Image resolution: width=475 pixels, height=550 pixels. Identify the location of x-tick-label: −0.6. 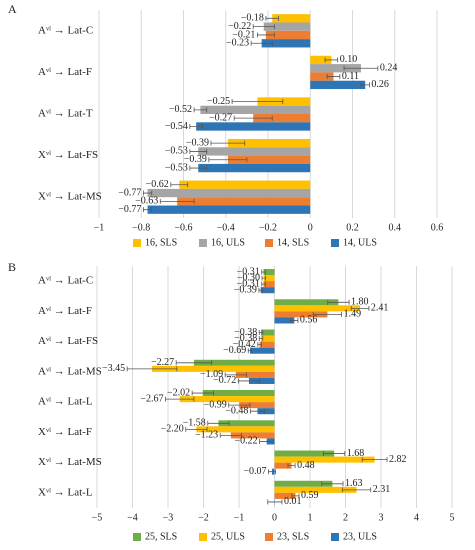
(183, 227).